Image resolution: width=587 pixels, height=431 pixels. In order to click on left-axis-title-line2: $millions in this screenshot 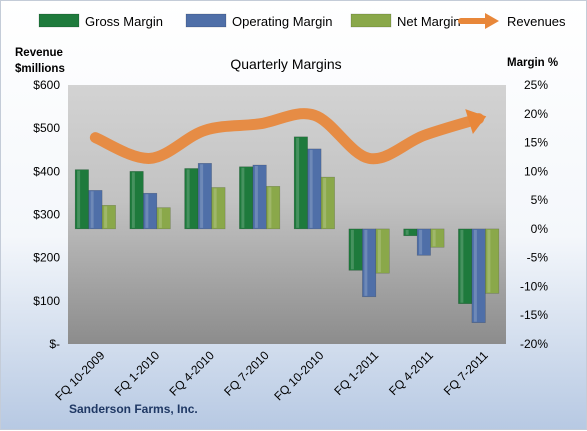, I will do `click(40, 69)`.